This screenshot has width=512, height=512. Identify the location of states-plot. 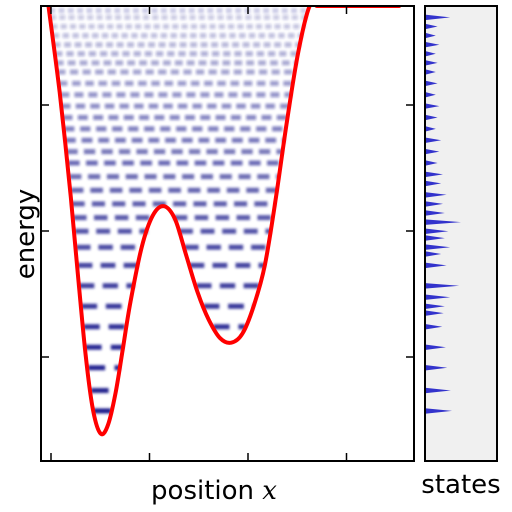
(461, 233).